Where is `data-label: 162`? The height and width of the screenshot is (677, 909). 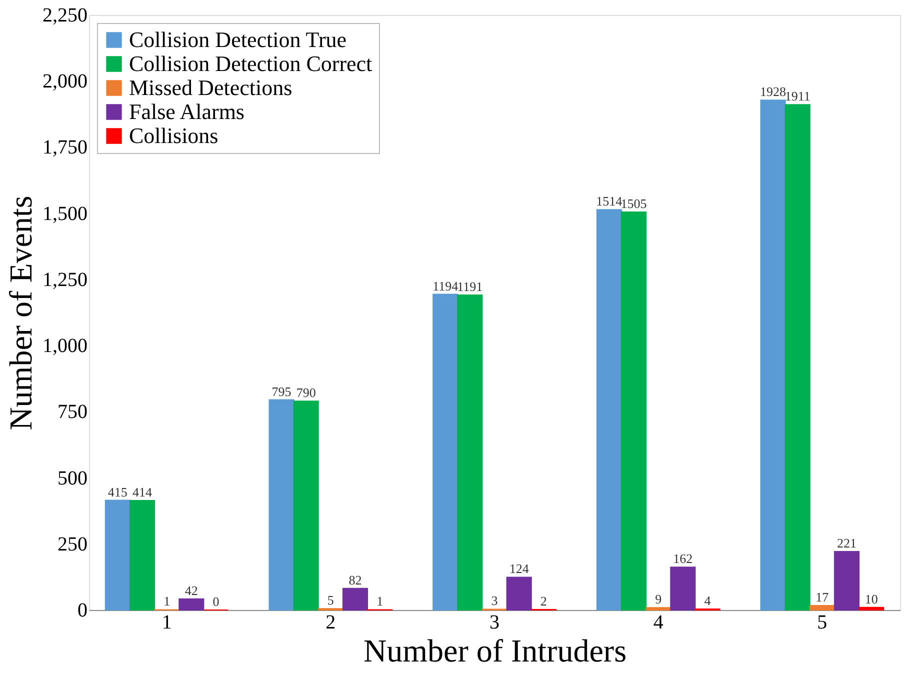 data-label: 162 is located at coordinates (683, 558).